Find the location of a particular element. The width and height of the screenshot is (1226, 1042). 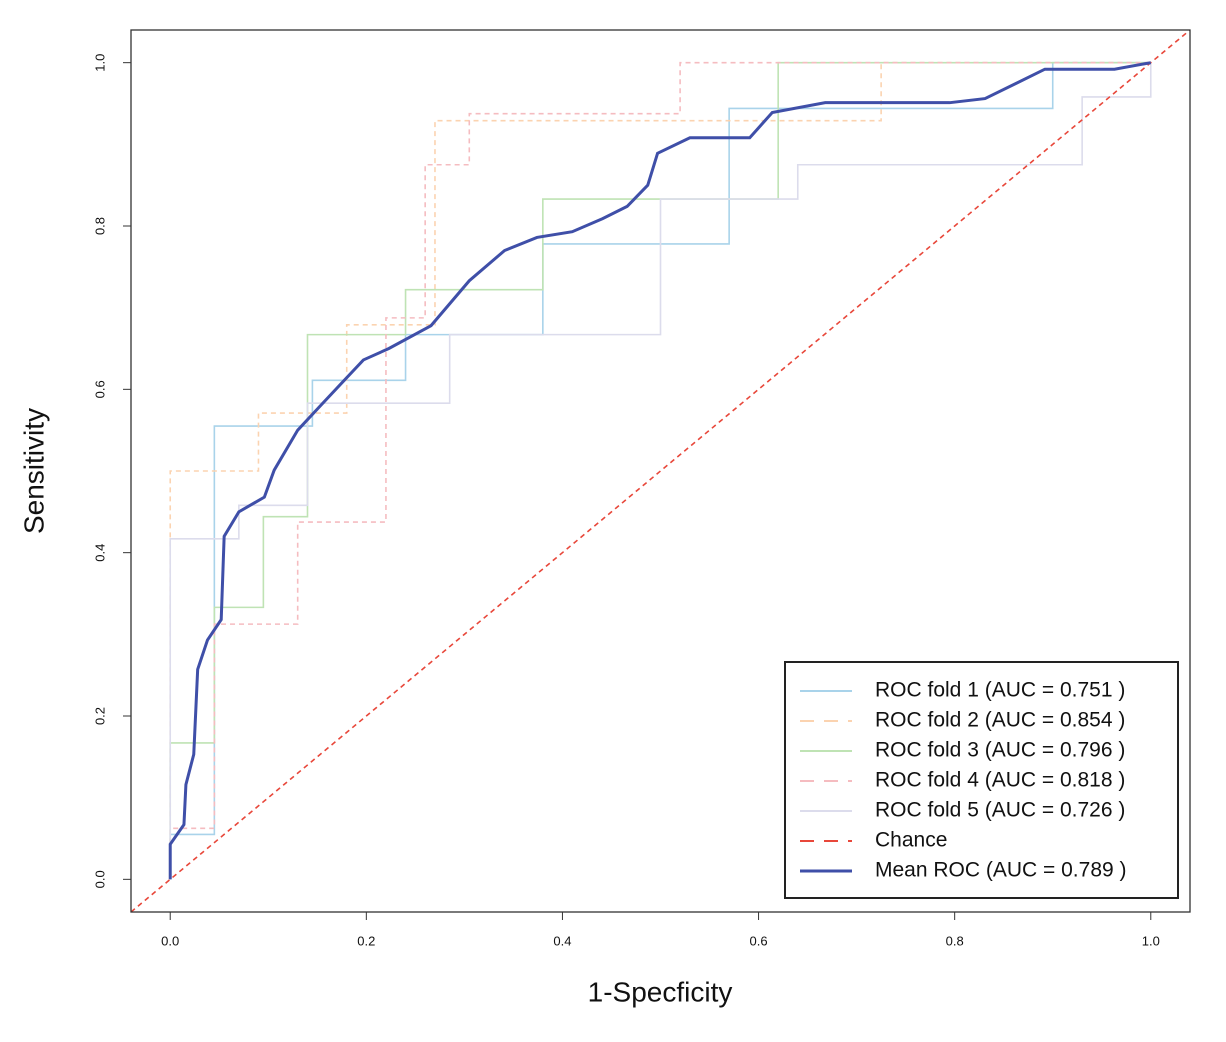

x-tick-label: 0.8 is located at coordinates (955, 940).